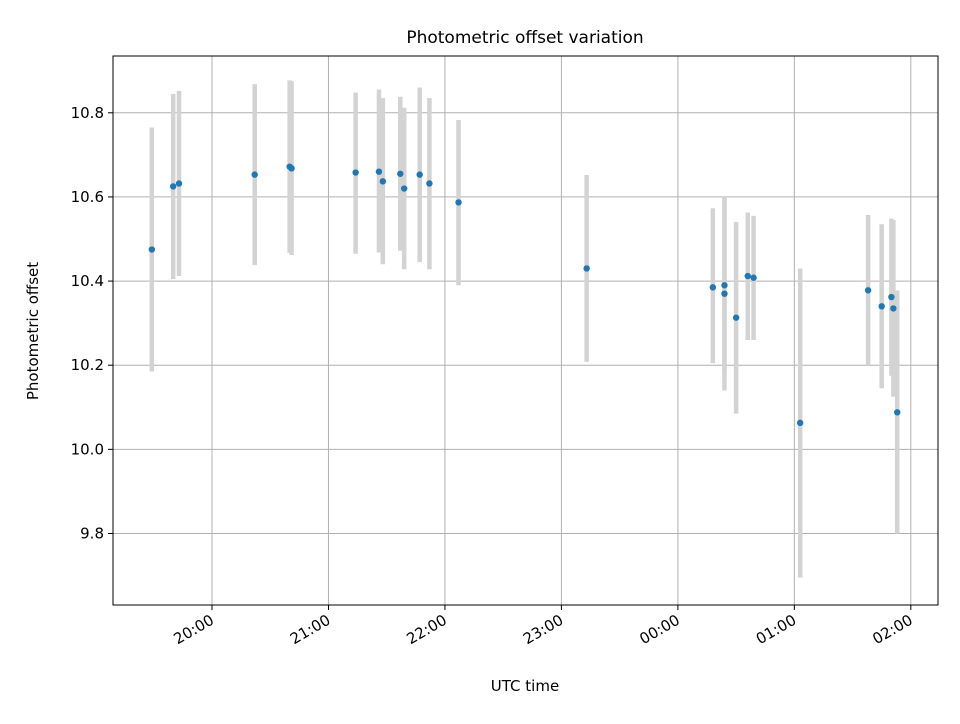 The width and height of the screenshot is (960, 724). Describe the element at coordinates (87, 281) in the screenshot. I see `y-tick-label: 10.4` at that location.